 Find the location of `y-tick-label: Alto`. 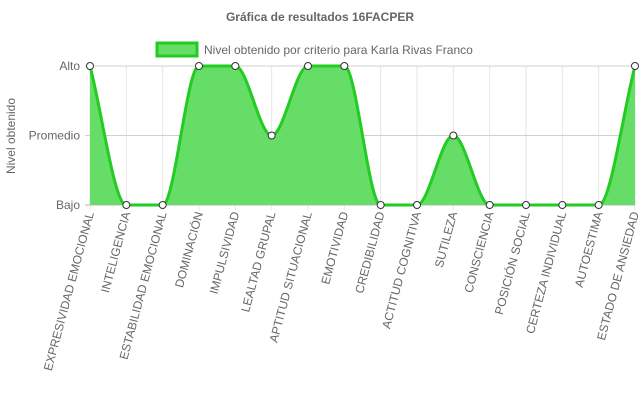

y-tick-label: Alto is located at coordinates (69, 66).